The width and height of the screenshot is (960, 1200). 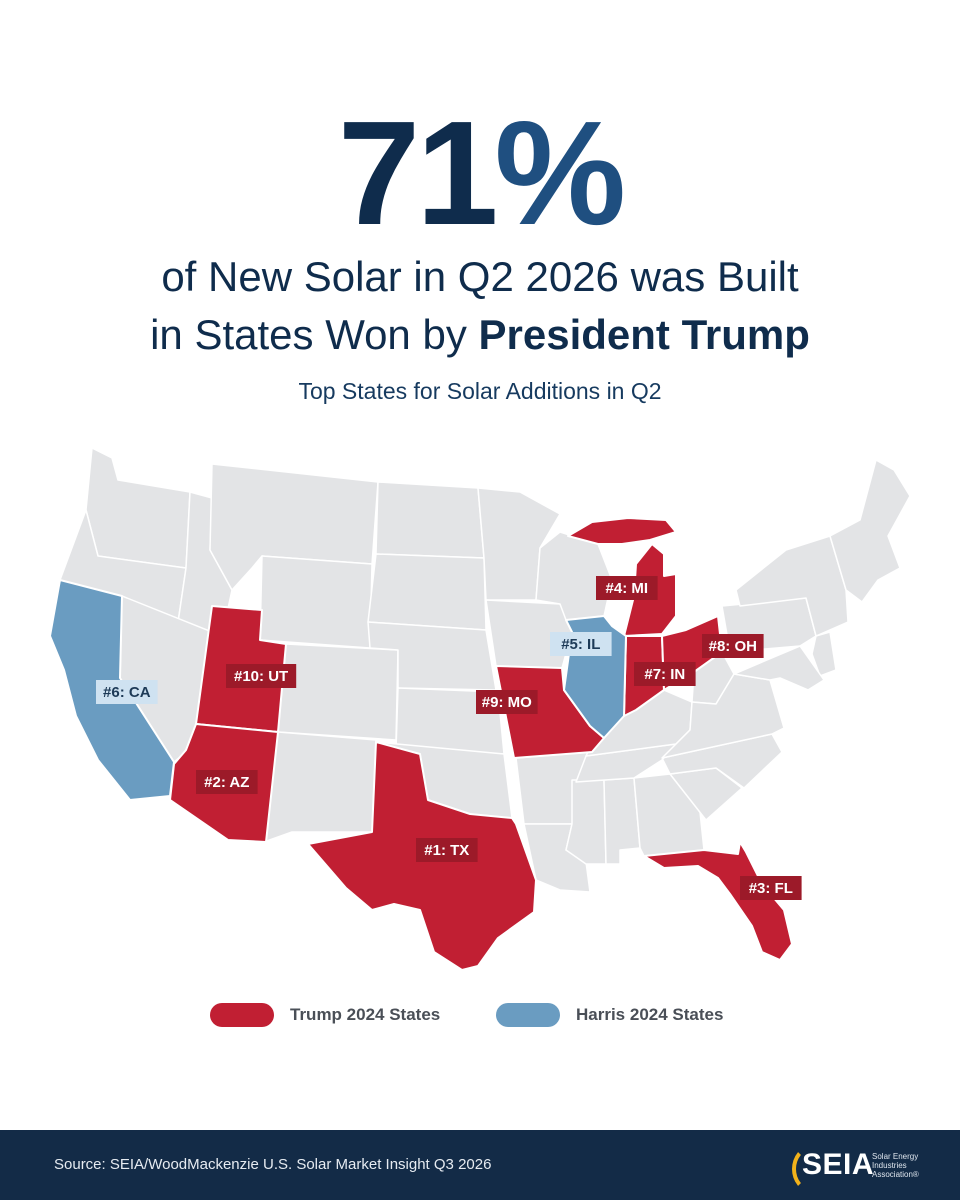 I want to click on state-label-bg-ut, so click(x=261, y=676).